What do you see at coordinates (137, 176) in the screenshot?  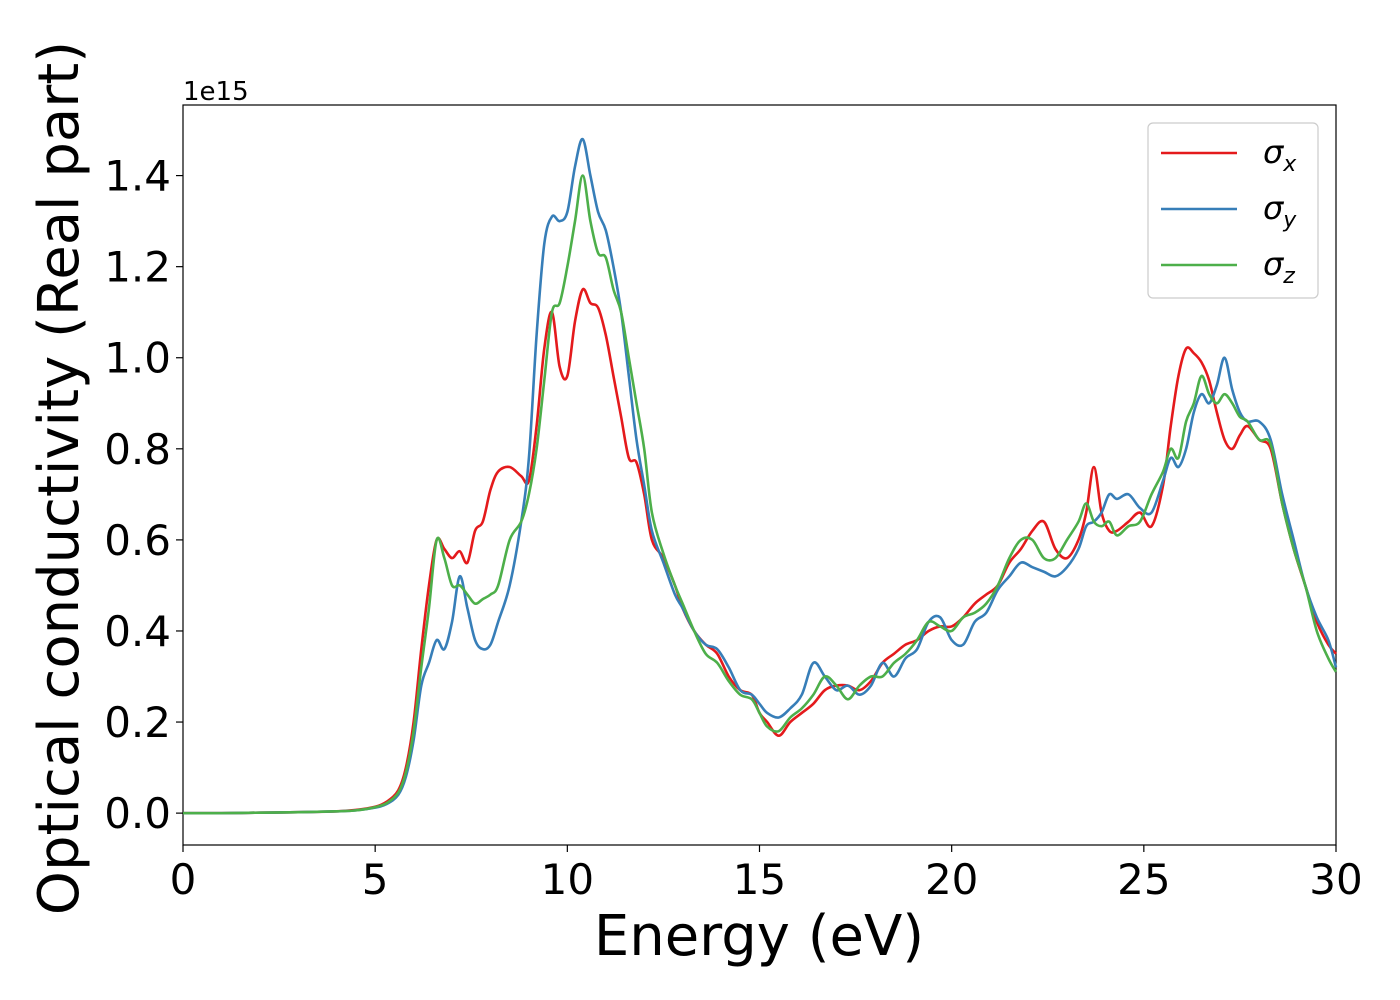 I see `y-tick-label: 1.4` at bounding box center [137, 176].